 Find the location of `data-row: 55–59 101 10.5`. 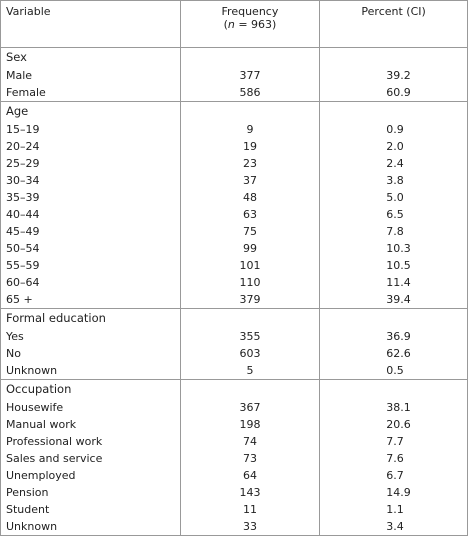

data-row: 55–59 101 10.5 is located at coordinates (234, 265).